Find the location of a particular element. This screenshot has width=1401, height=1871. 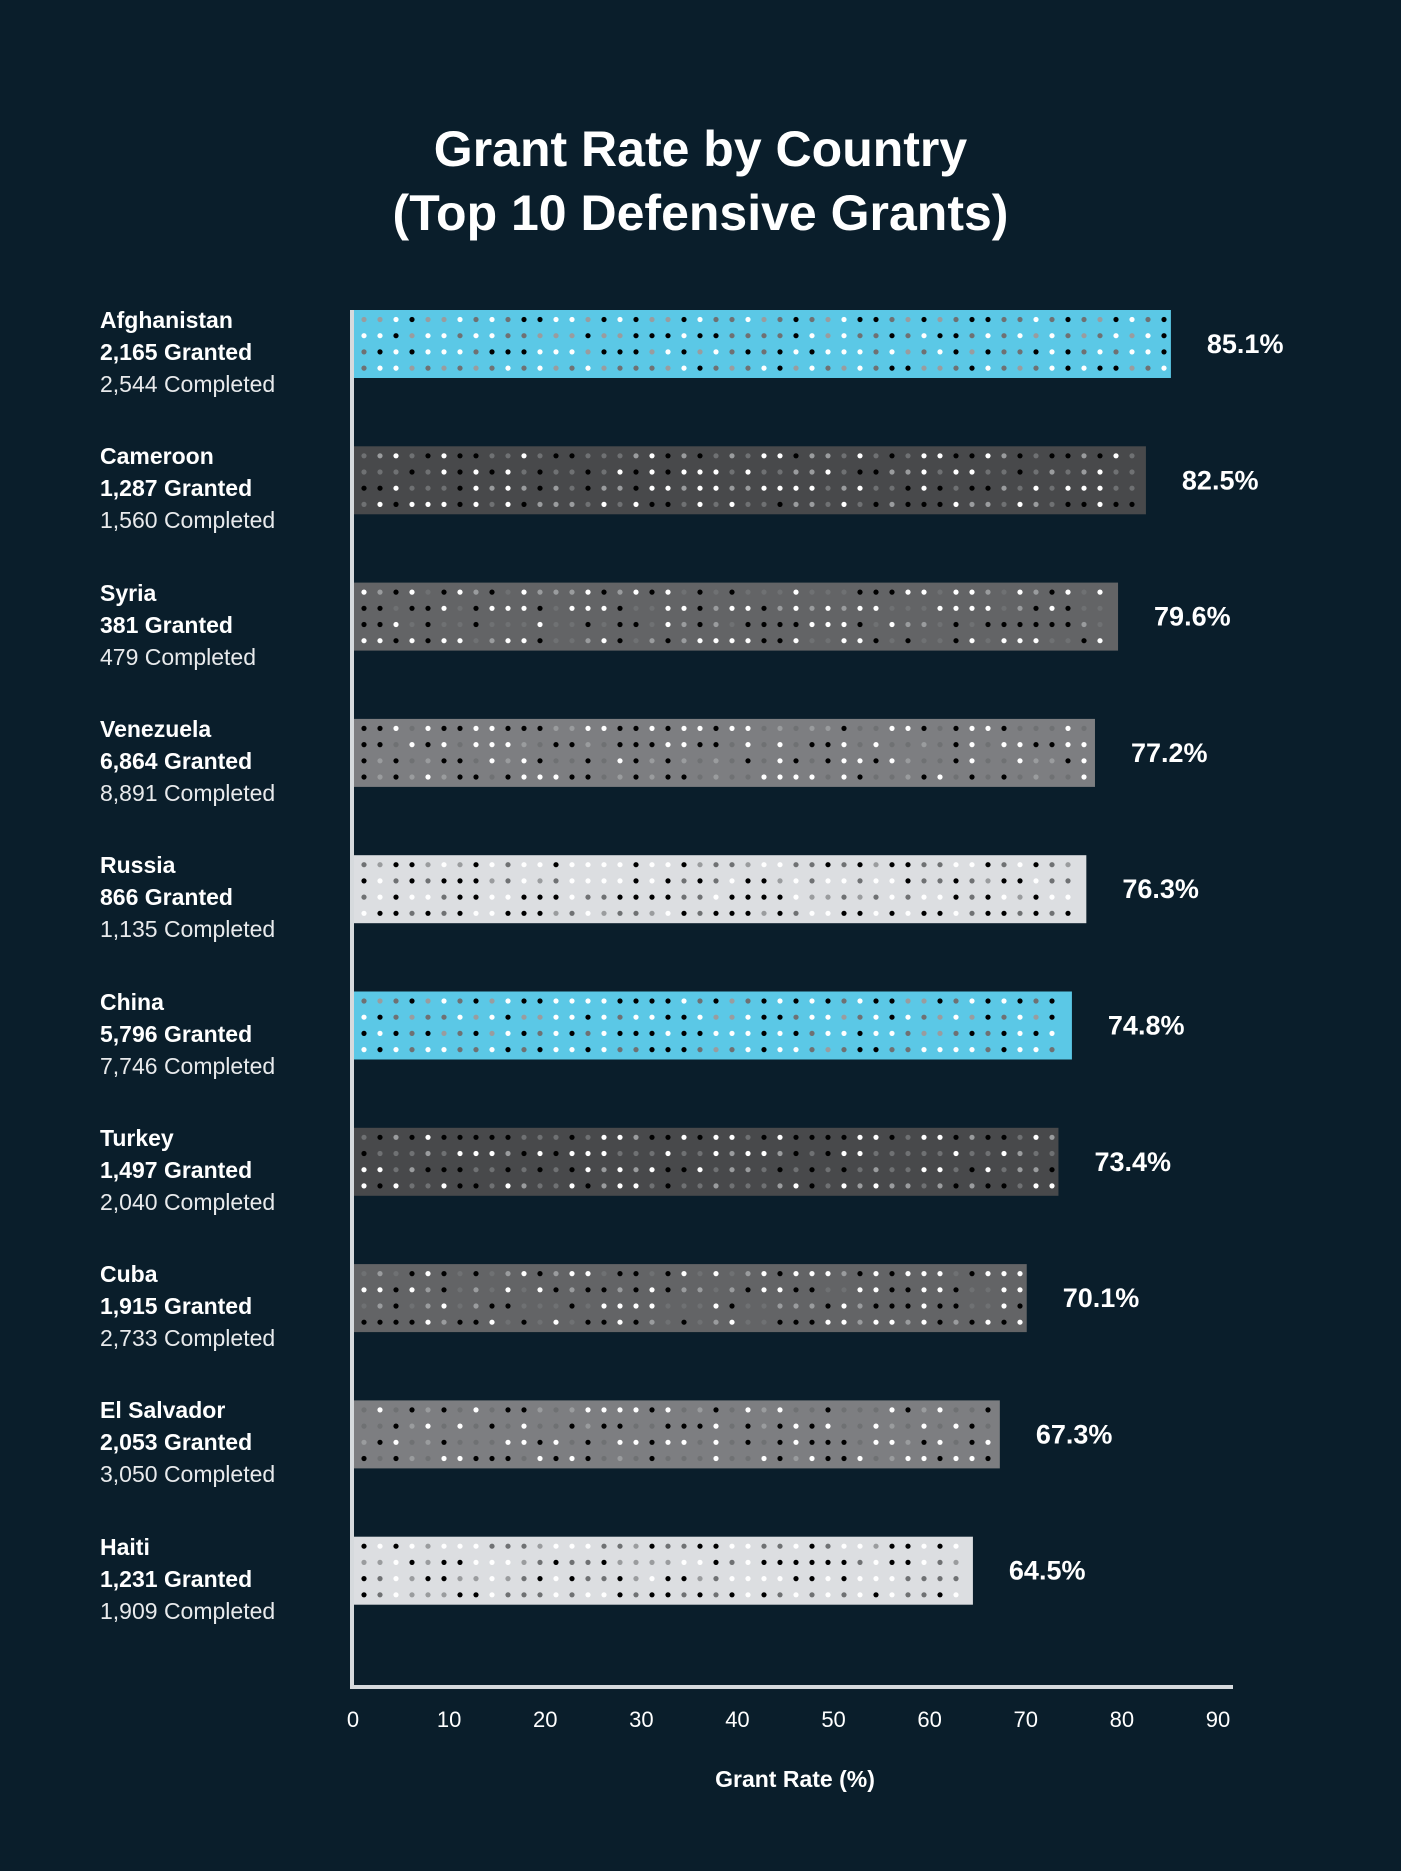

value-label: 70.1% is located at coordinates (1101, 1298).